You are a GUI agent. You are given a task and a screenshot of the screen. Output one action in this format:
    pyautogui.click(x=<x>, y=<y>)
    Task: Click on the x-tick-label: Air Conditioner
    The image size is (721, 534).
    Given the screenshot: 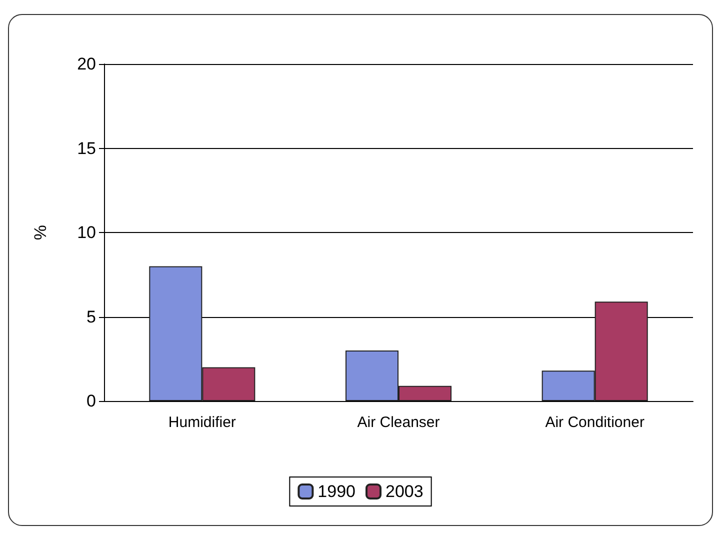 What is the action you would take?
    pyautogui.click(x=594, y=422)
    